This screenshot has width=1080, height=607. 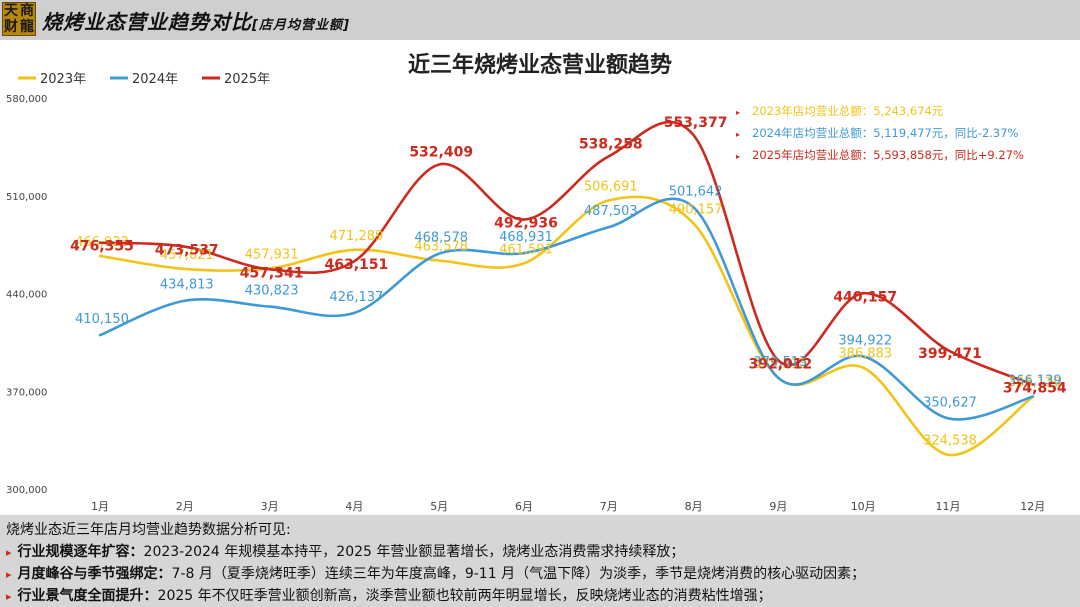 I want to click on chart-title: 近三年烧烤业态营业额趋势, so click(x=540, y=65).